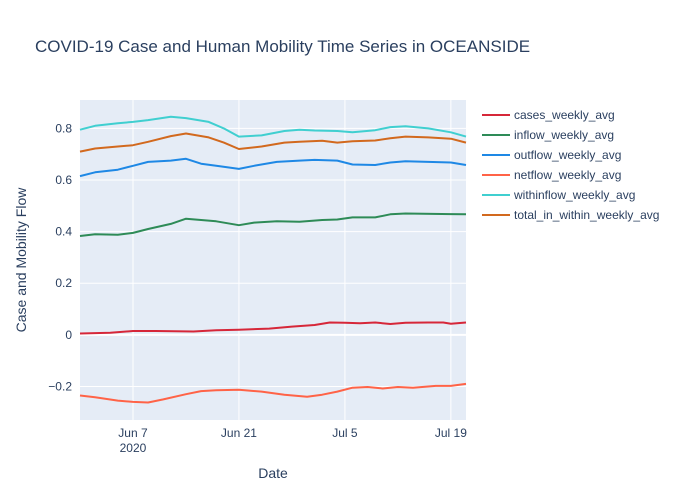  I want to click on y-axis-ticks: −0.2 0 0.2 0.4 0.6 0.8, so click(60, 257).